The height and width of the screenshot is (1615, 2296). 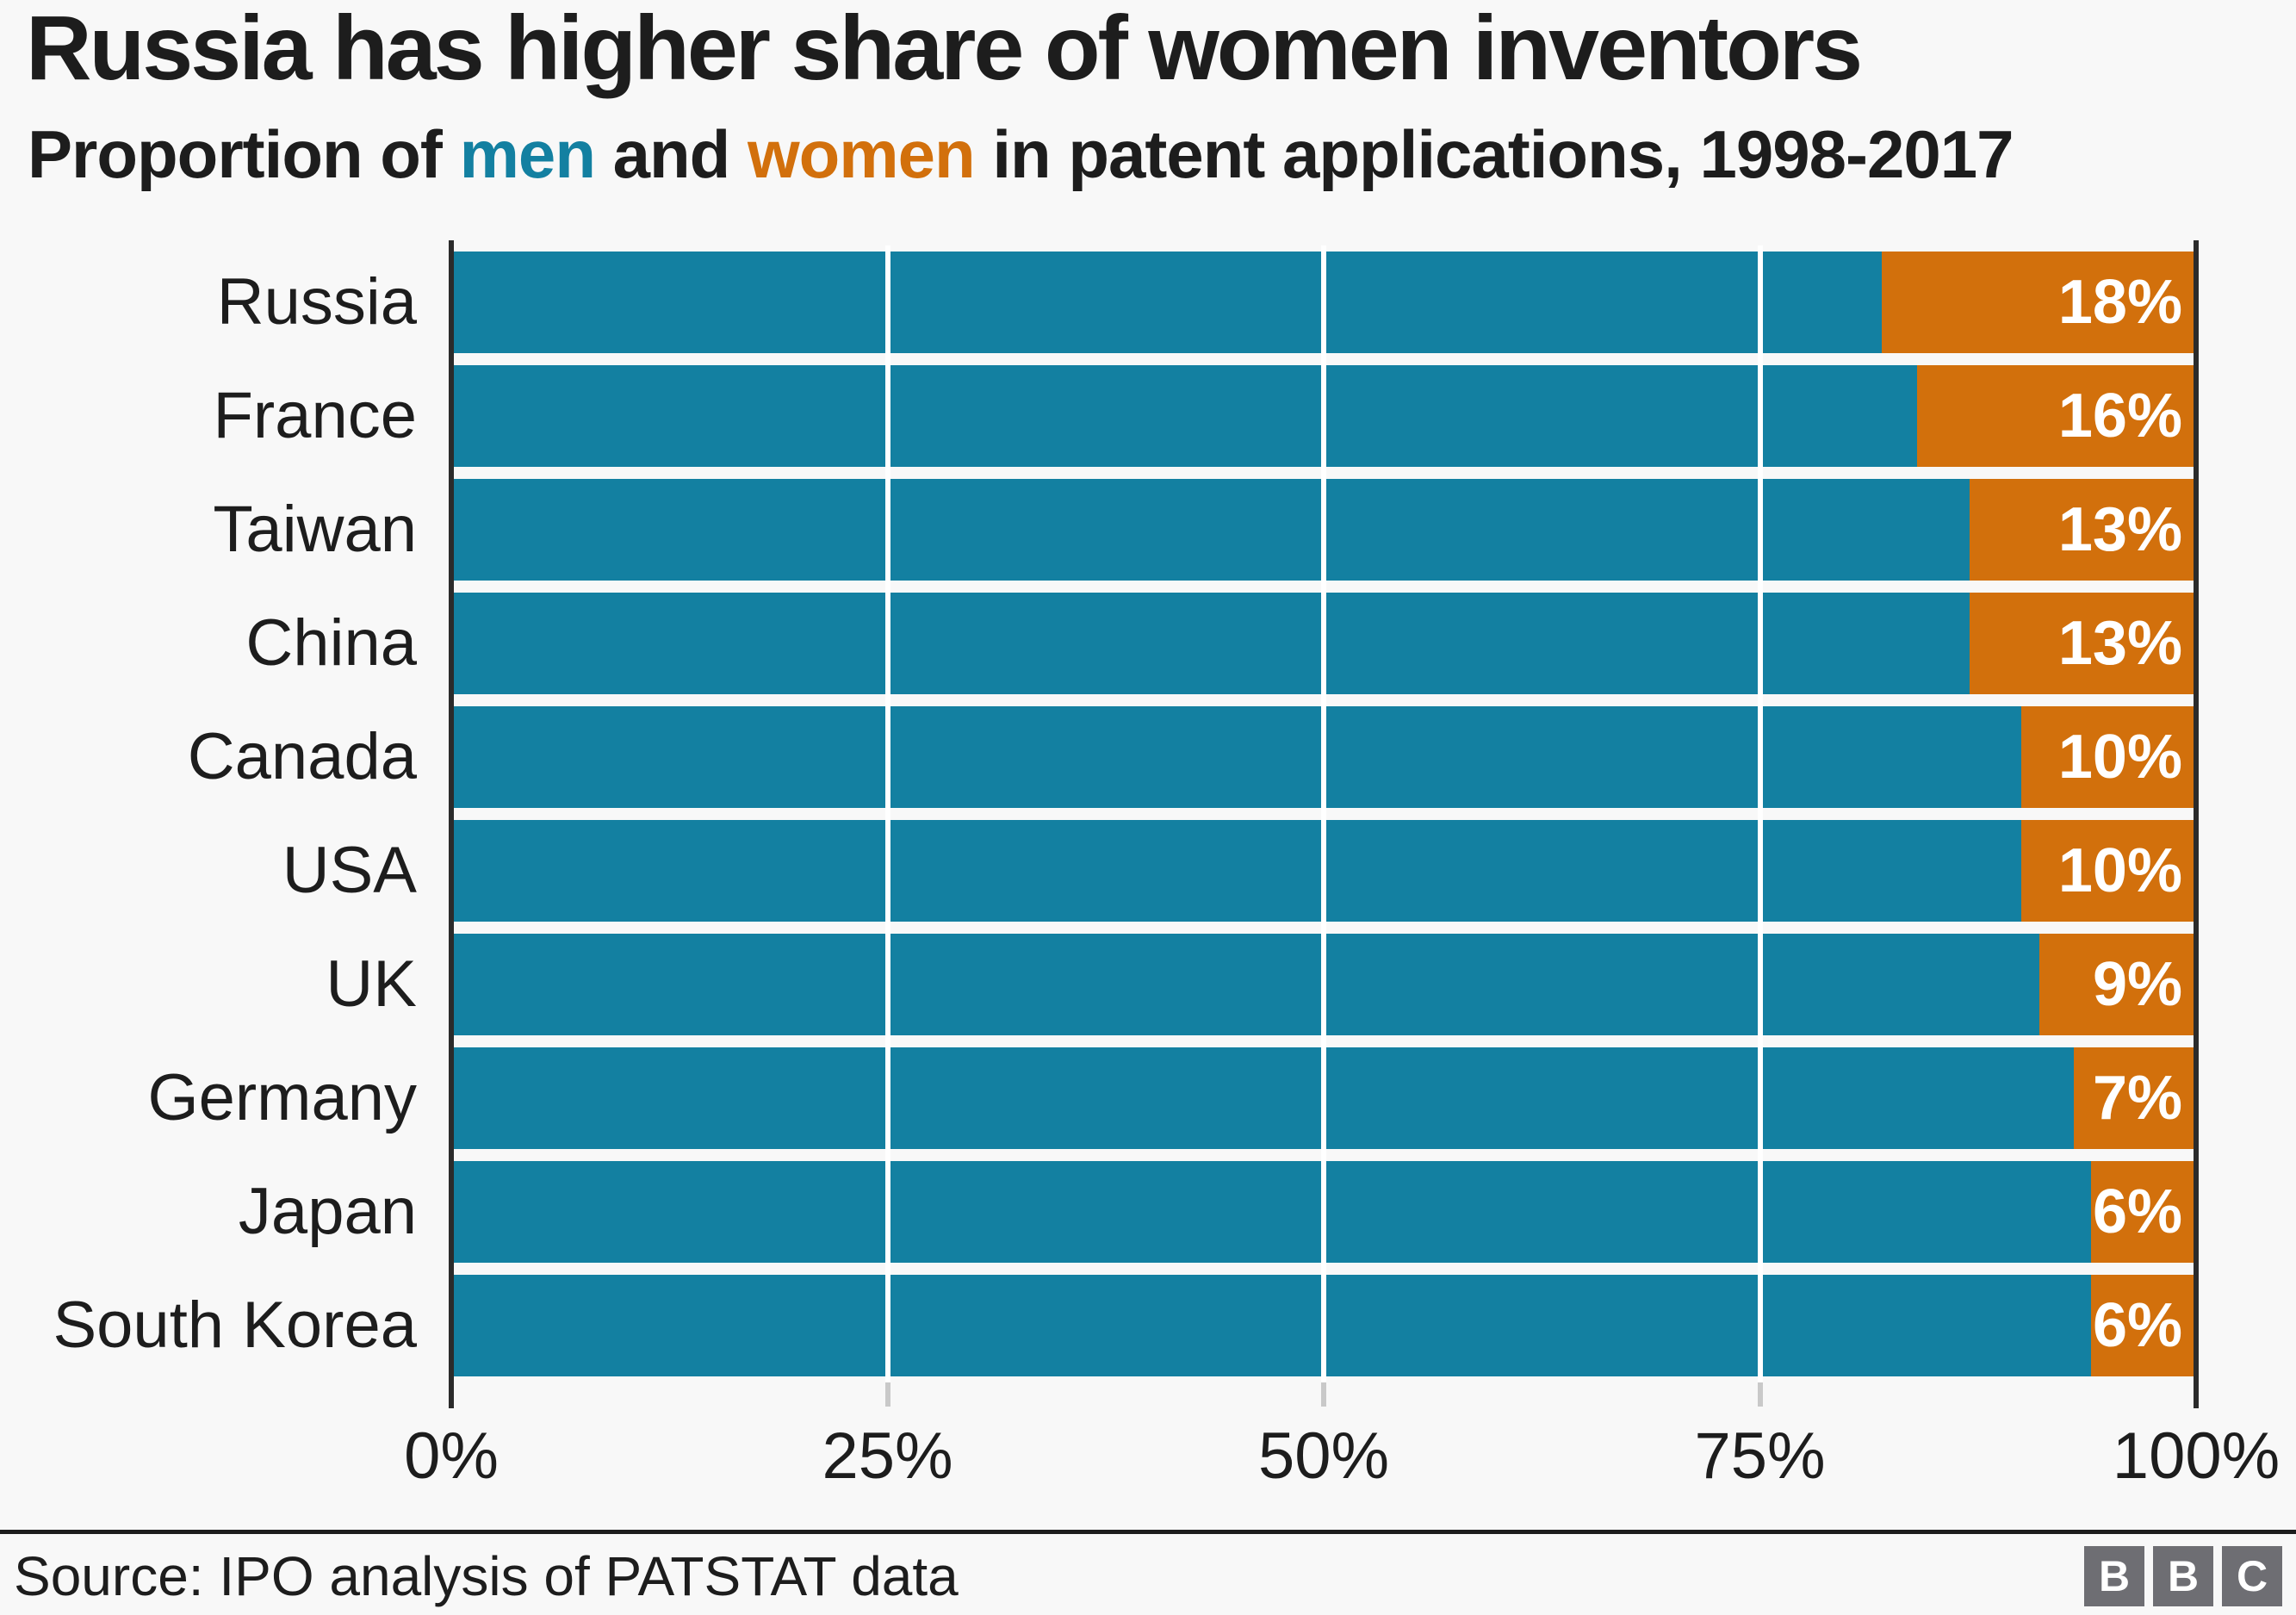 What do you see at coordinates (887, 813) in the screenshot?
I see `gridline-25pct` at bounding box center [887, 813].